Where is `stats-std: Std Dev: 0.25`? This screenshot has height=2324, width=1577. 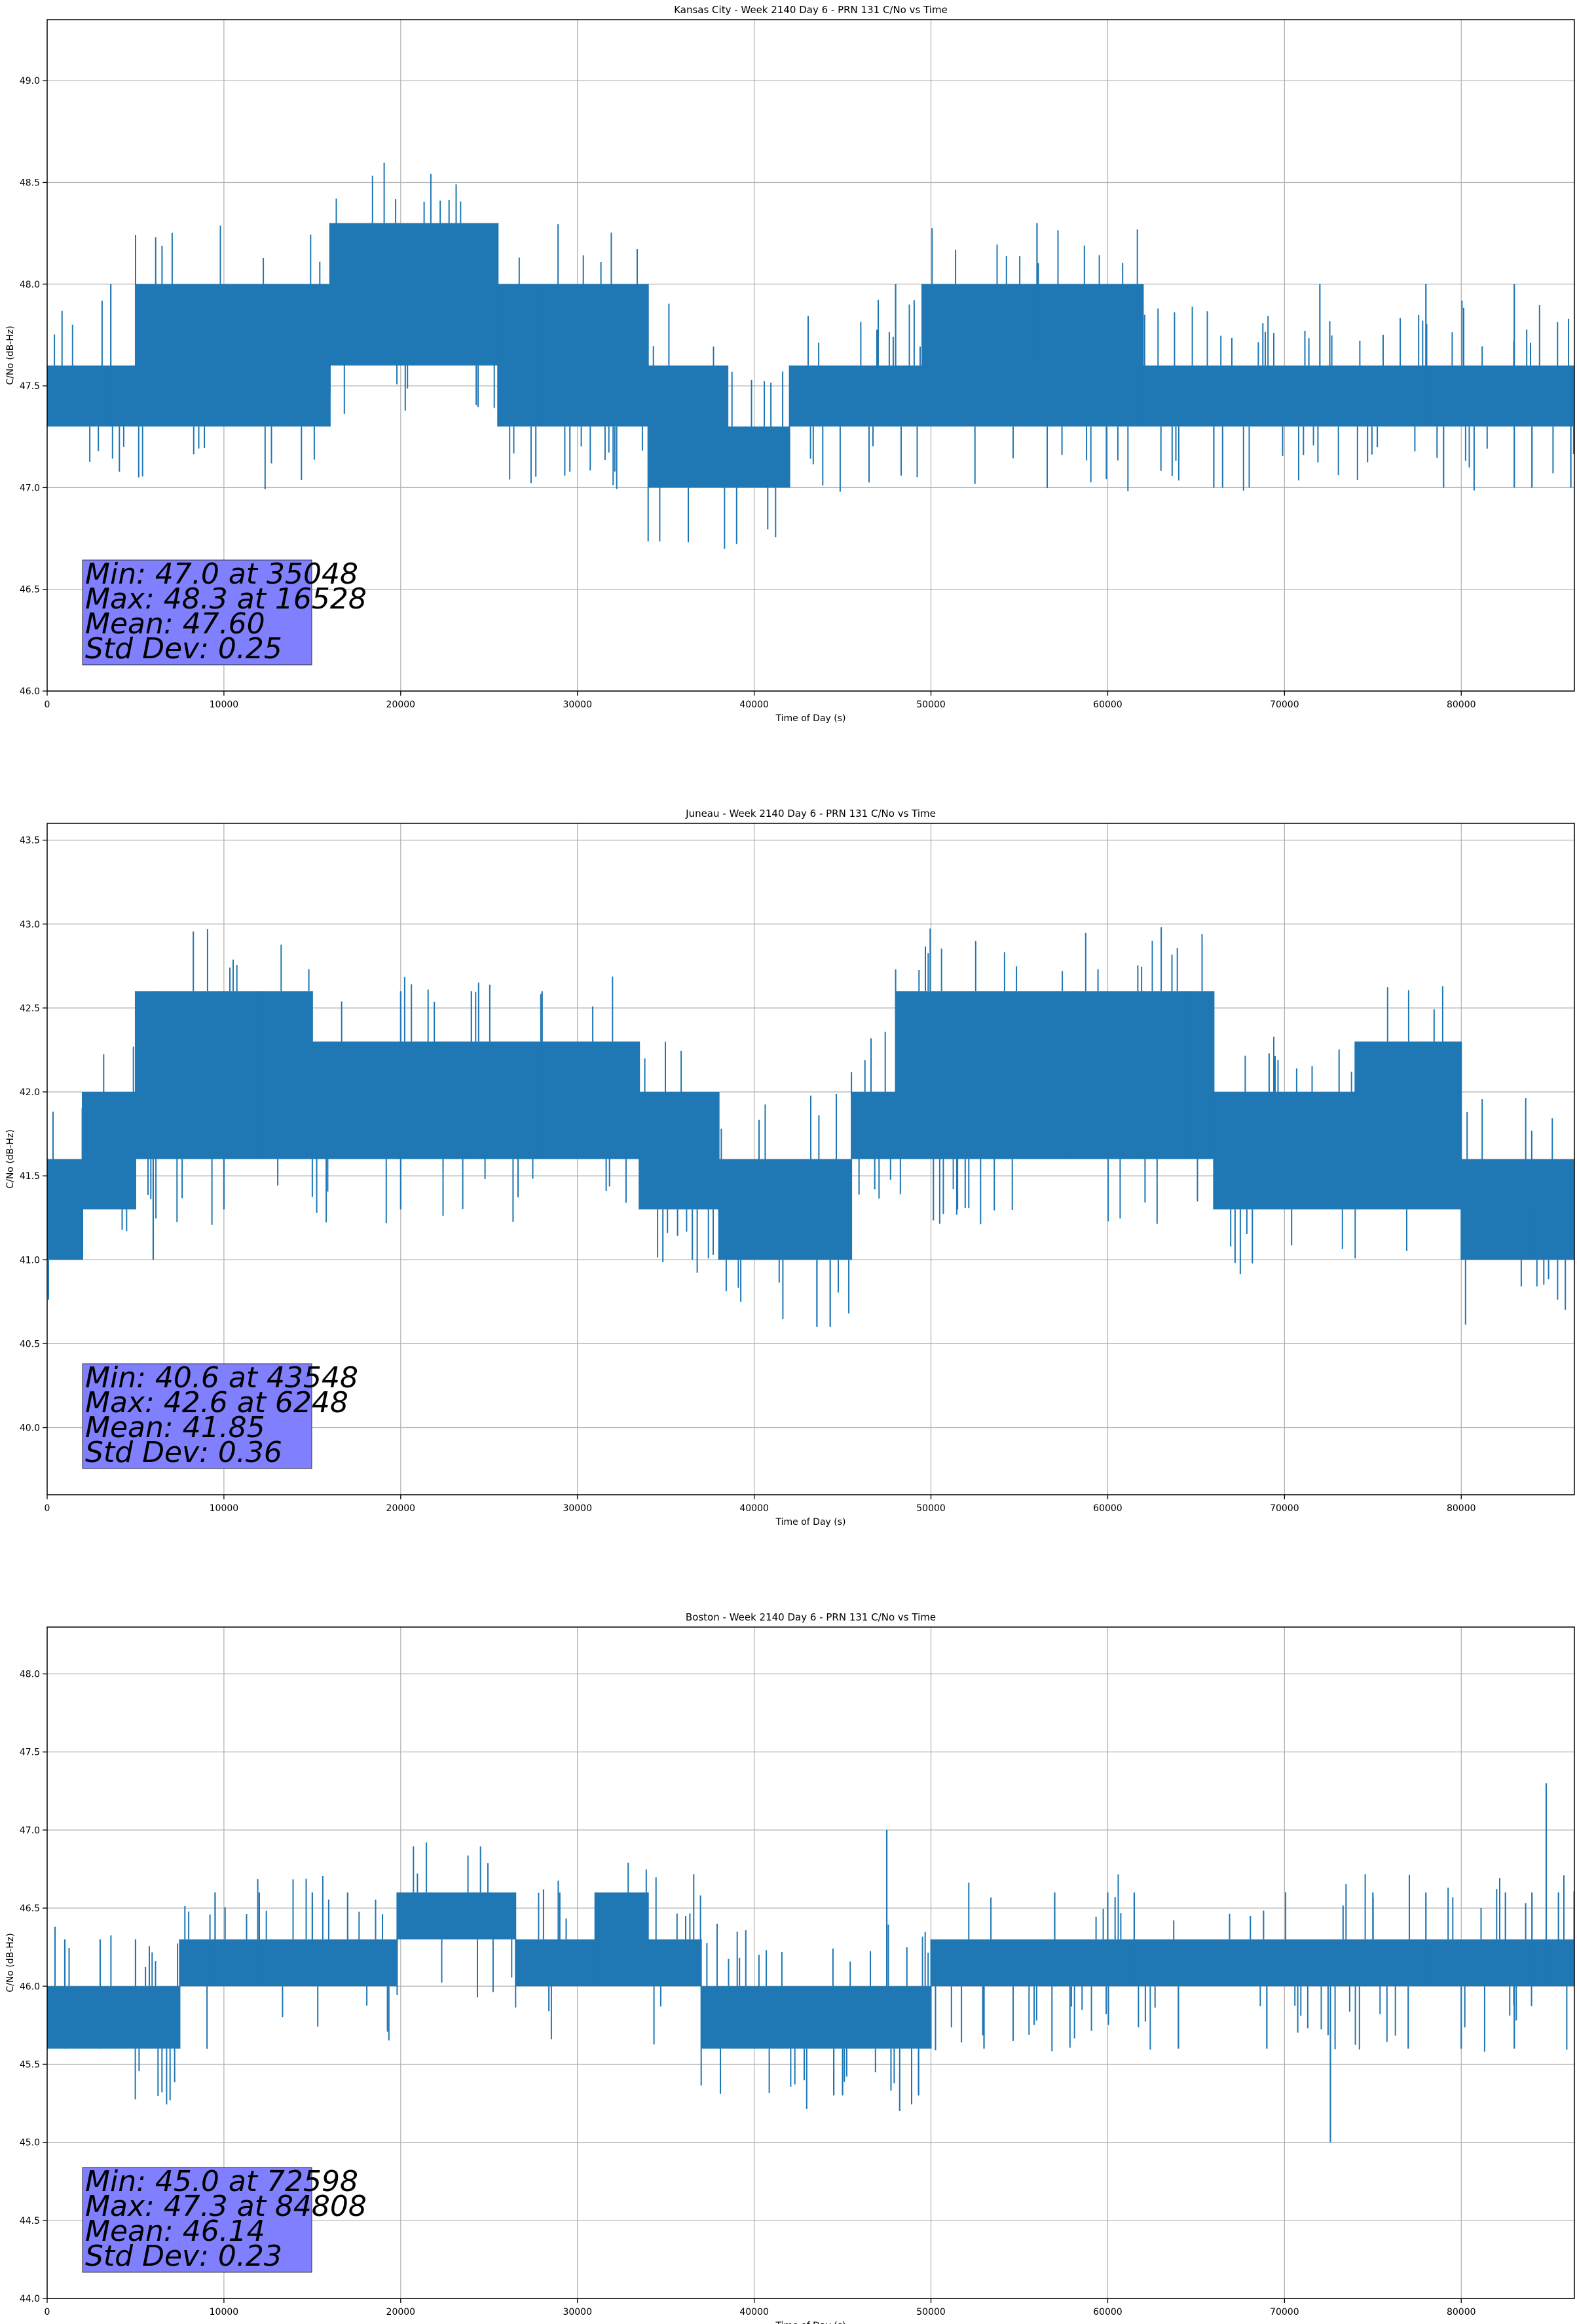 stats-std: Std Dev: 0.25 is located at coordinates (183, 648).